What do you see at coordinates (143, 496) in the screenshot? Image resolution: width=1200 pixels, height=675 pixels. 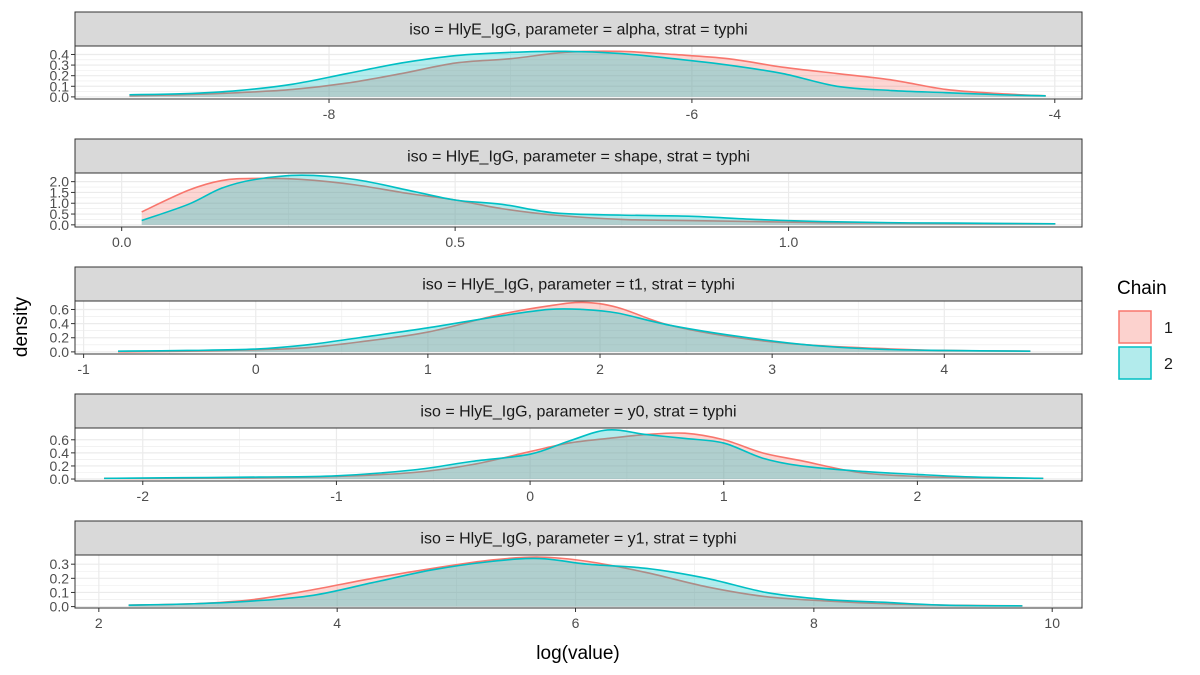 I see `x-tick-label: -2` at bounding box center [143, 496].